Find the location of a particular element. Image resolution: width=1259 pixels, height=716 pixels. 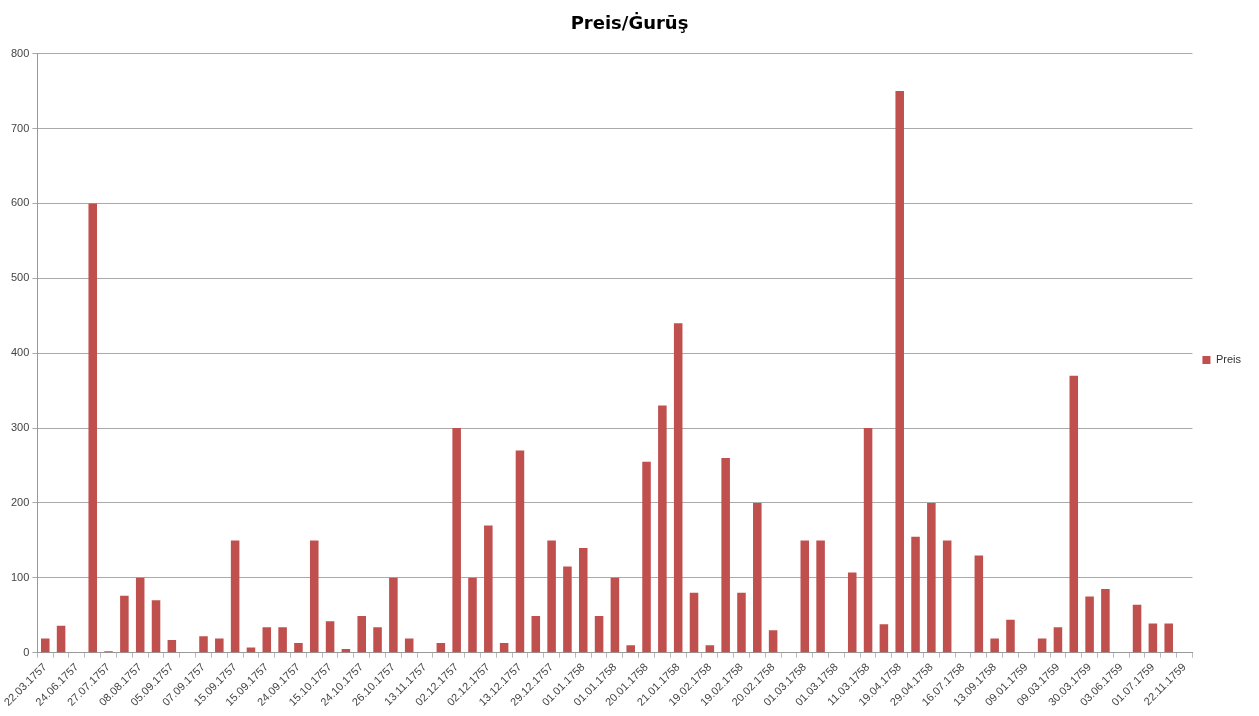

chart-title: Preis/Ġurūş is located at coordinates (629, 23).